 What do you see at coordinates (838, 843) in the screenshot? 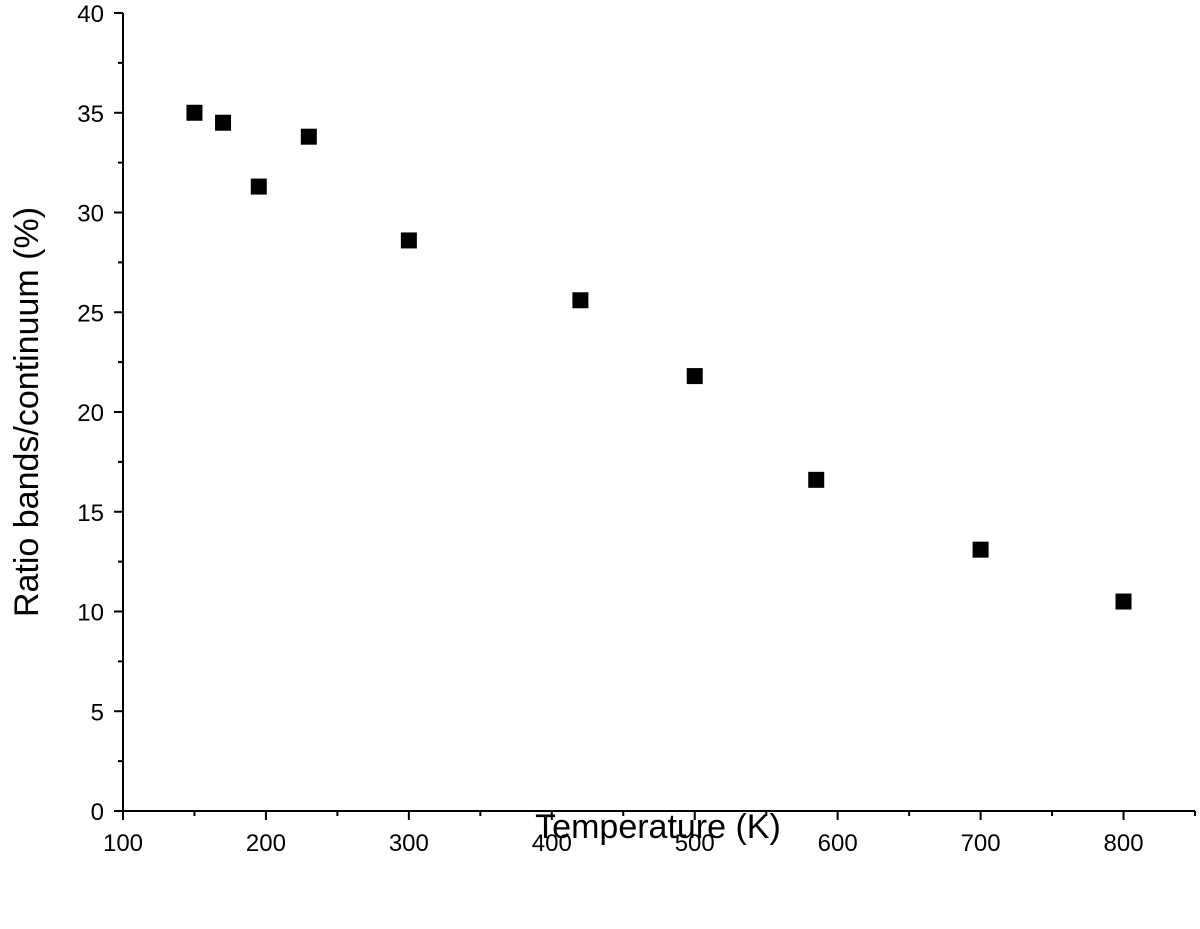
I see `x-tick-label: 600` at bounding box center [838, 843].